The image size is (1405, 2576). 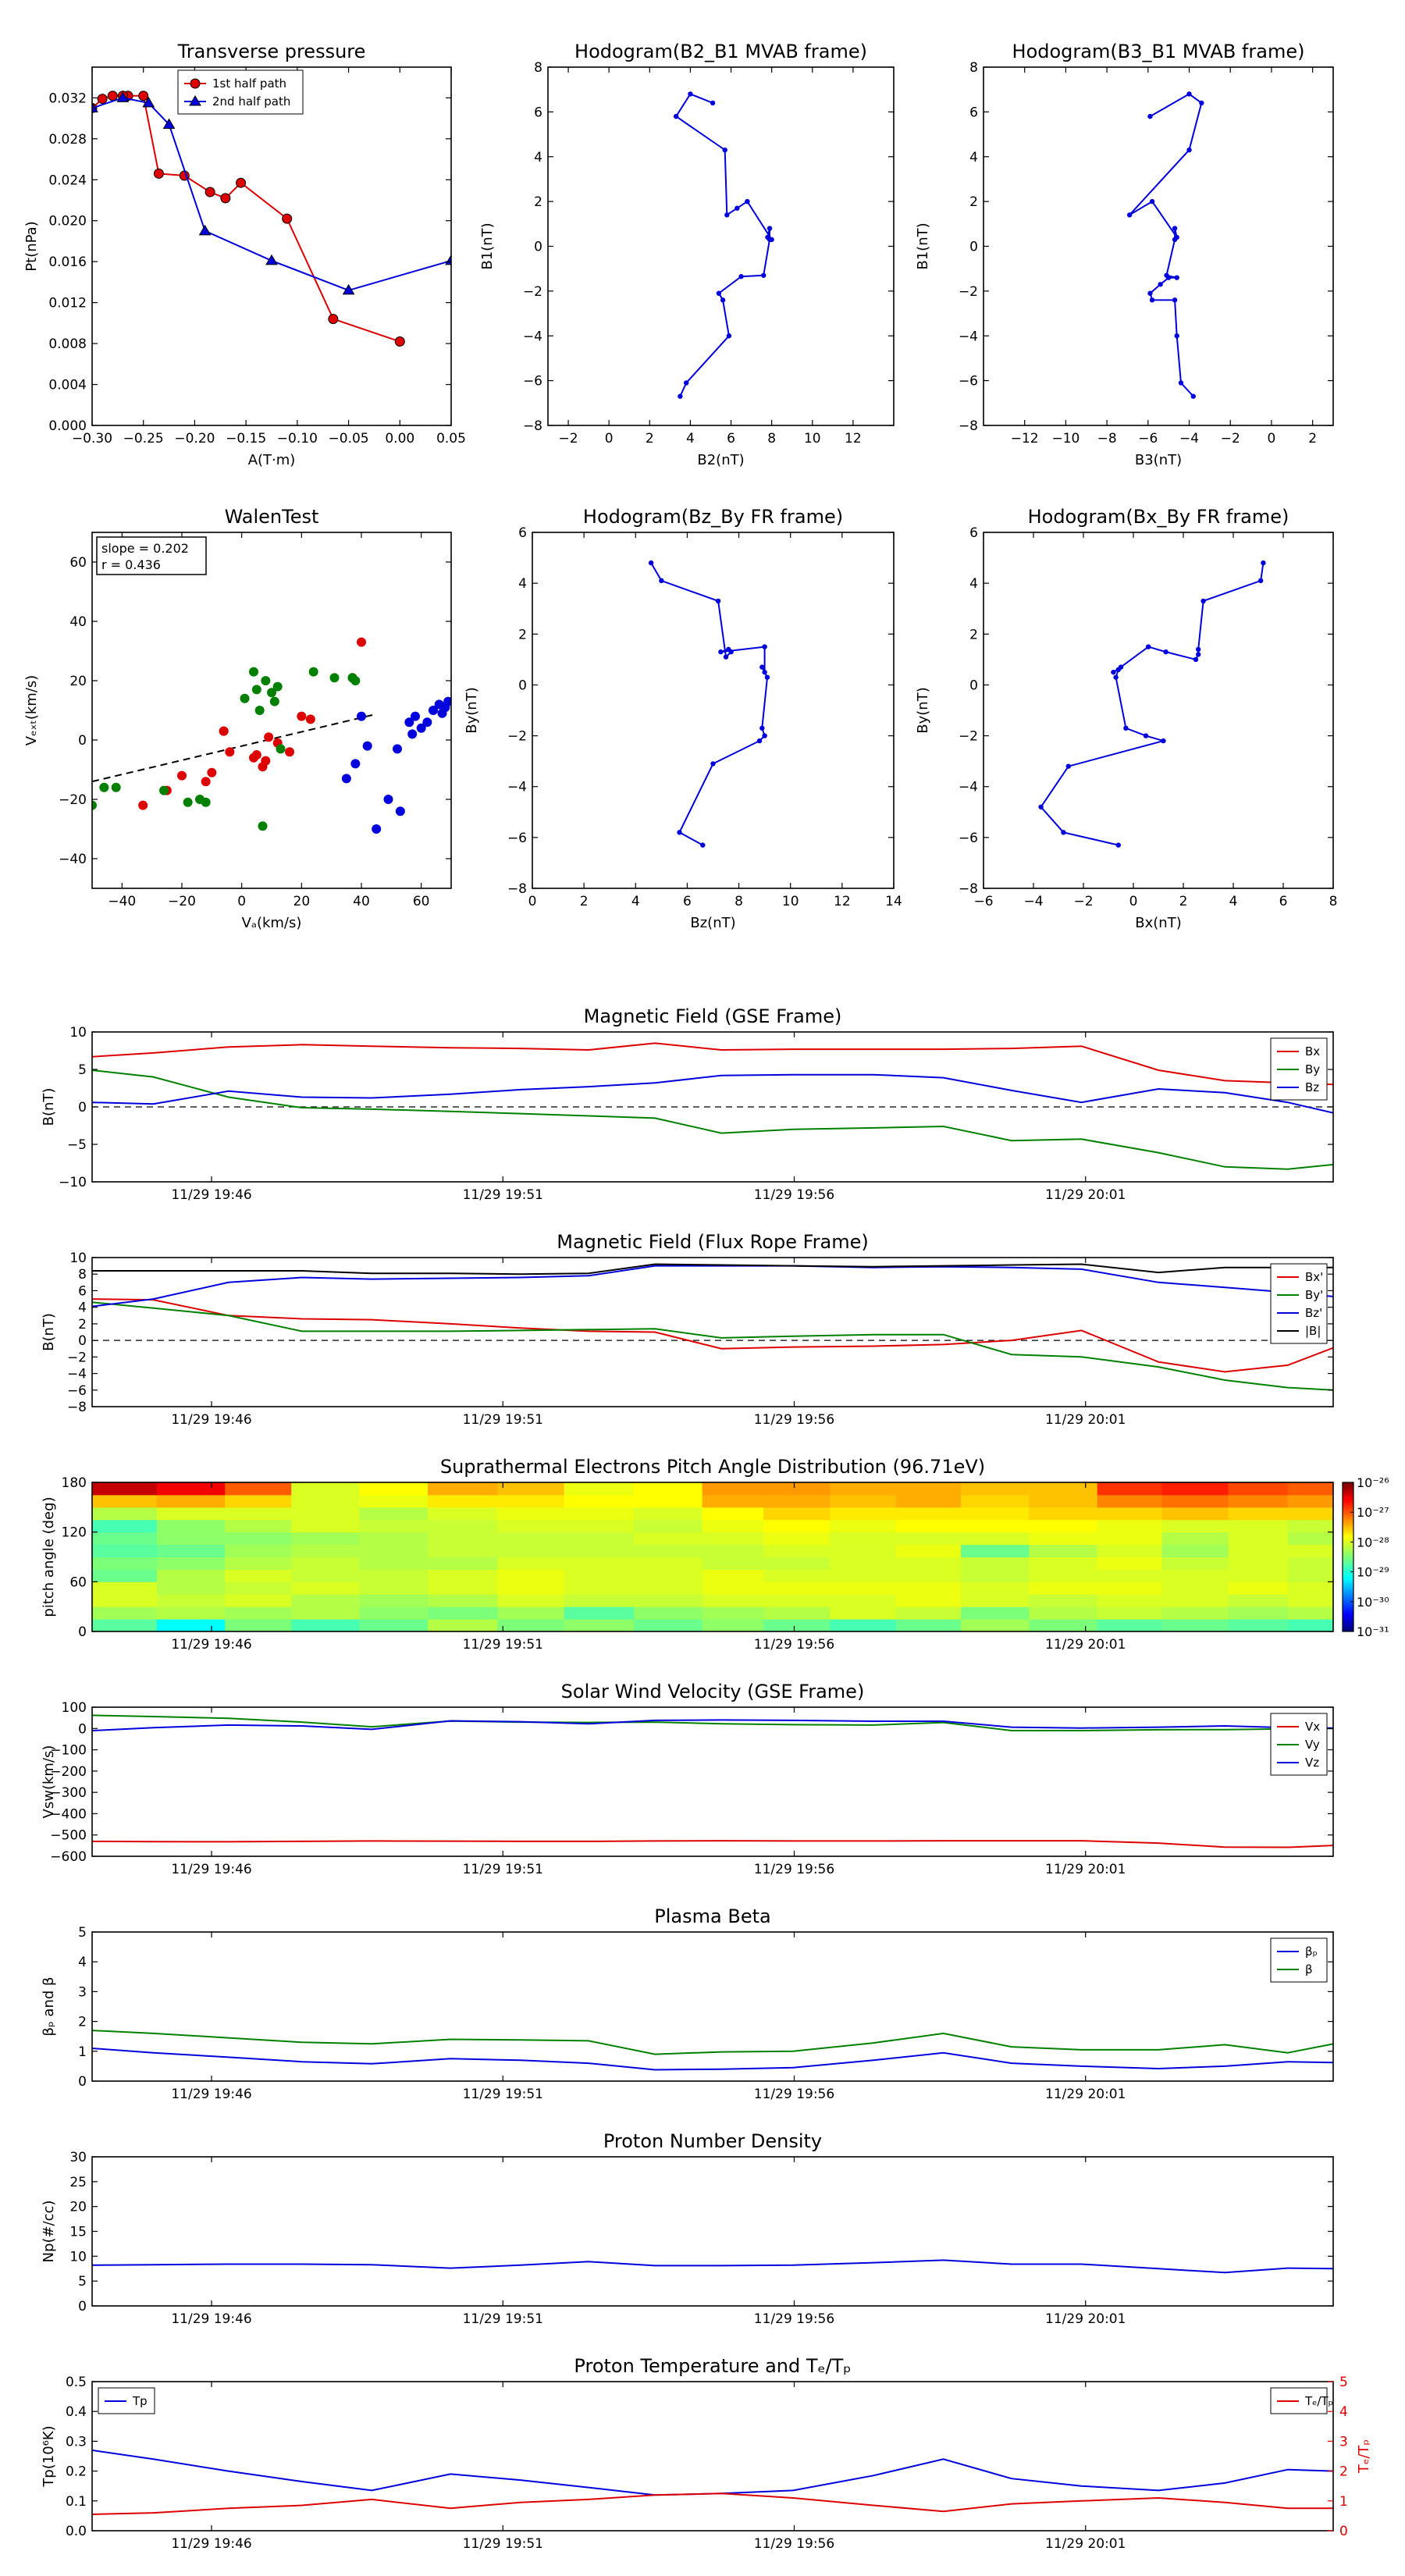 What do you see at coordinates (68, 98) in the screenshot?
I see `y-tick-label: 0.032` at bounding box center [68, 98].